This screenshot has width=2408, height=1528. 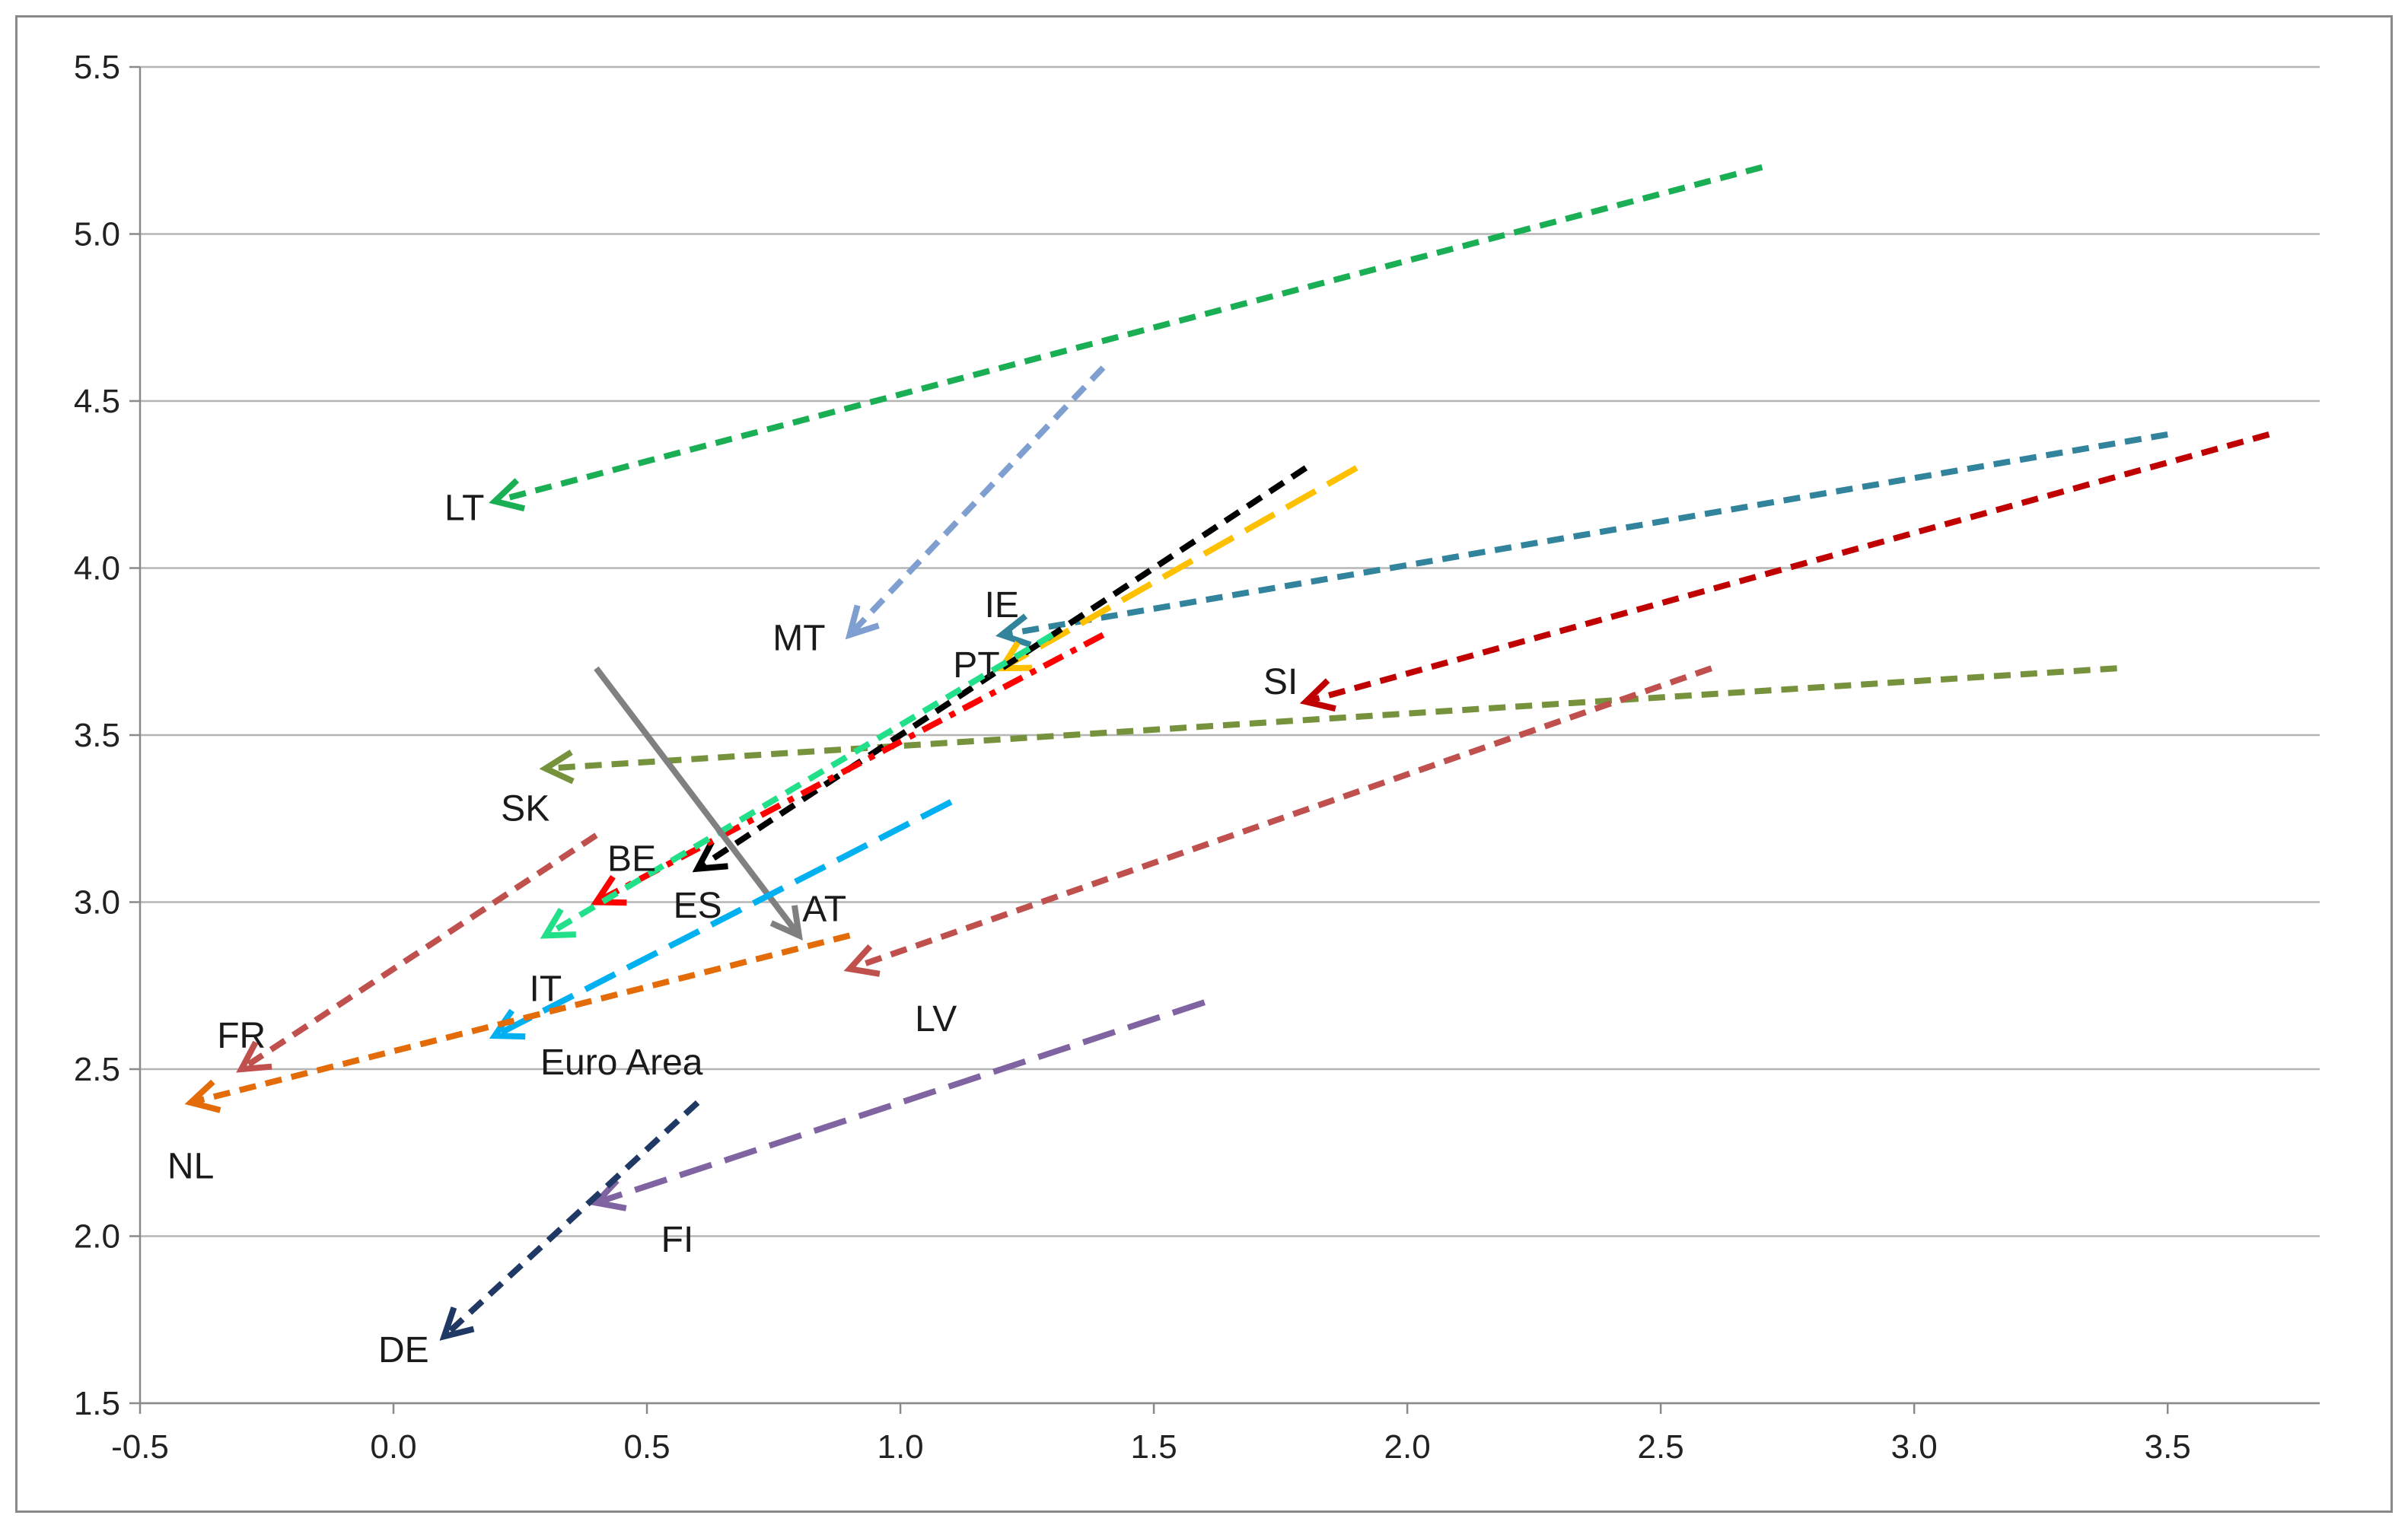 I want to click on series-arrow-fi, so click(x=898, y=1105).